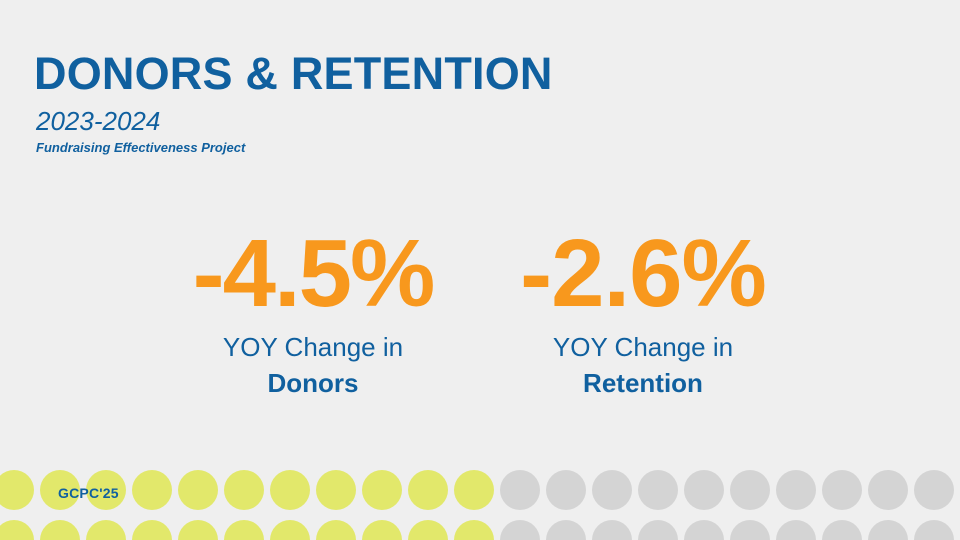  Describe the element at coordinates (88, 493) in the screenshot. I see `event-badge: GCPC'25` at that location.